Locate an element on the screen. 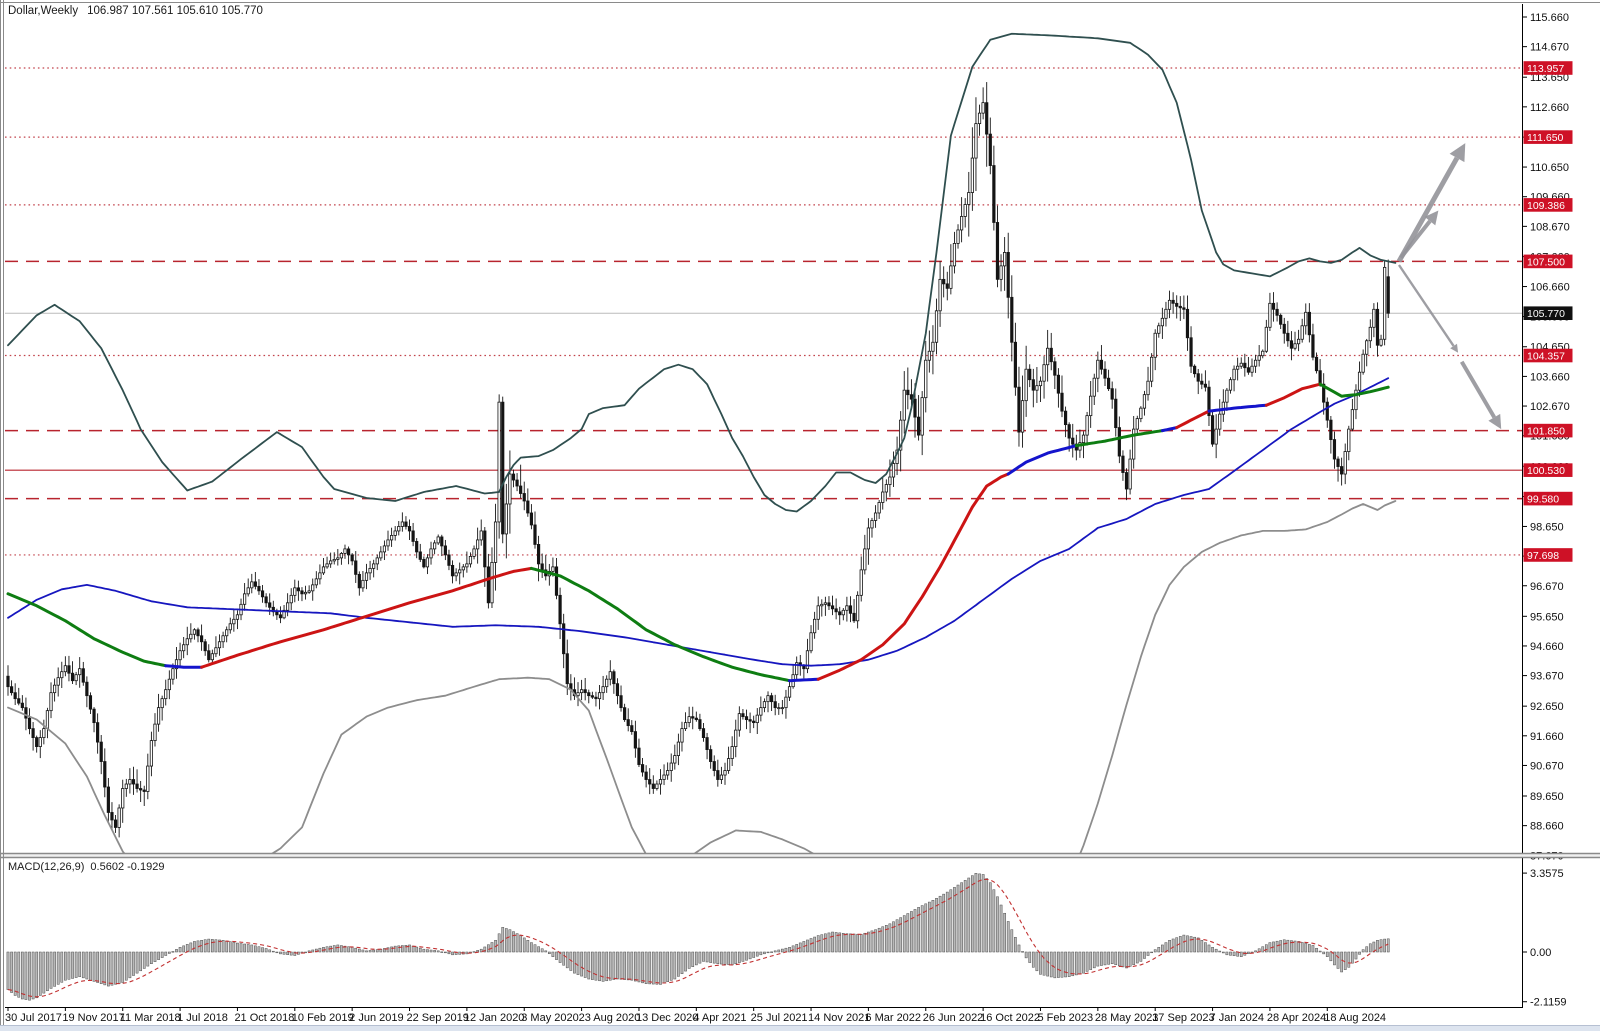 This screenshot has width=1600, height=1031. x-tick-label: 28 May 2023 is located at coordinates (1127, 1018).